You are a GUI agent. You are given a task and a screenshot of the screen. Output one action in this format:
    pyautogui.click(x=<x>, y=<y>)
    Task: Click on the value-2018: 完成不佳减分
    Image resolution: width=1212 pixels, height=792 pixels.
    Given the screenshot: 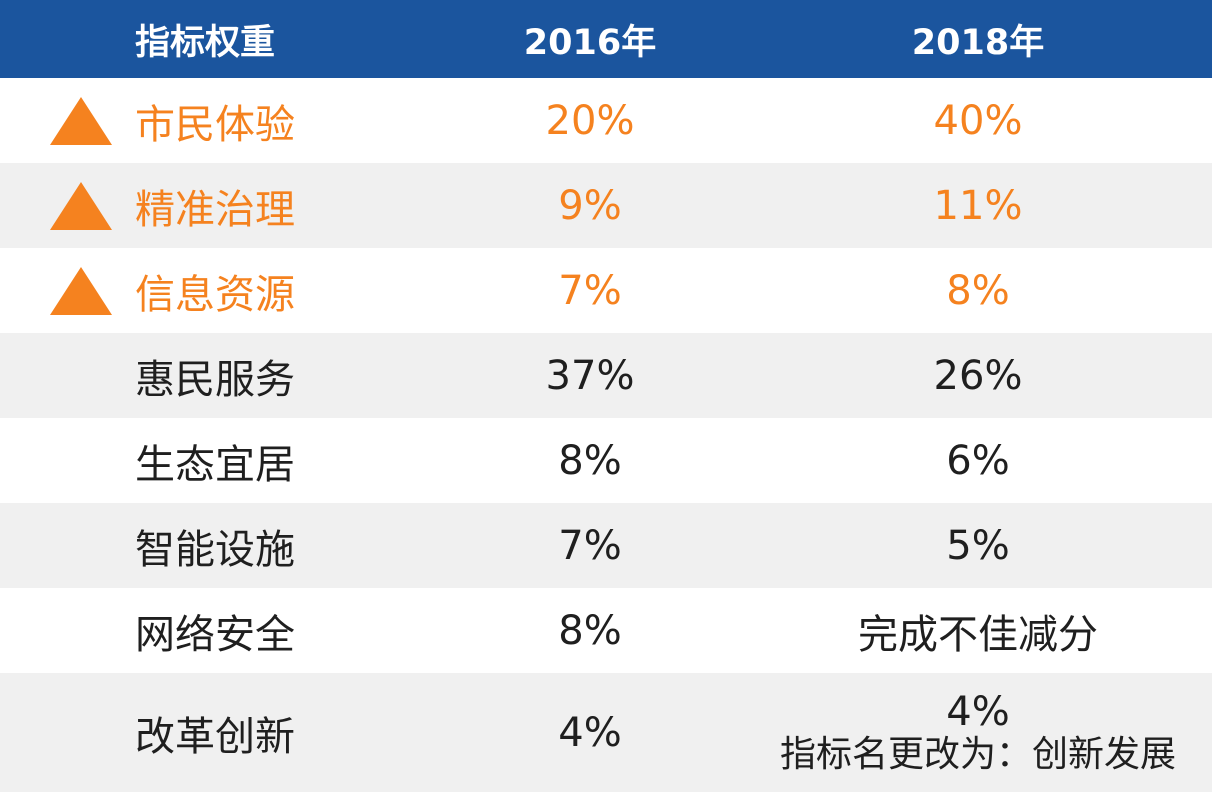 What is the action you would take?
    pyautogui.click(x=978, y=634)
    